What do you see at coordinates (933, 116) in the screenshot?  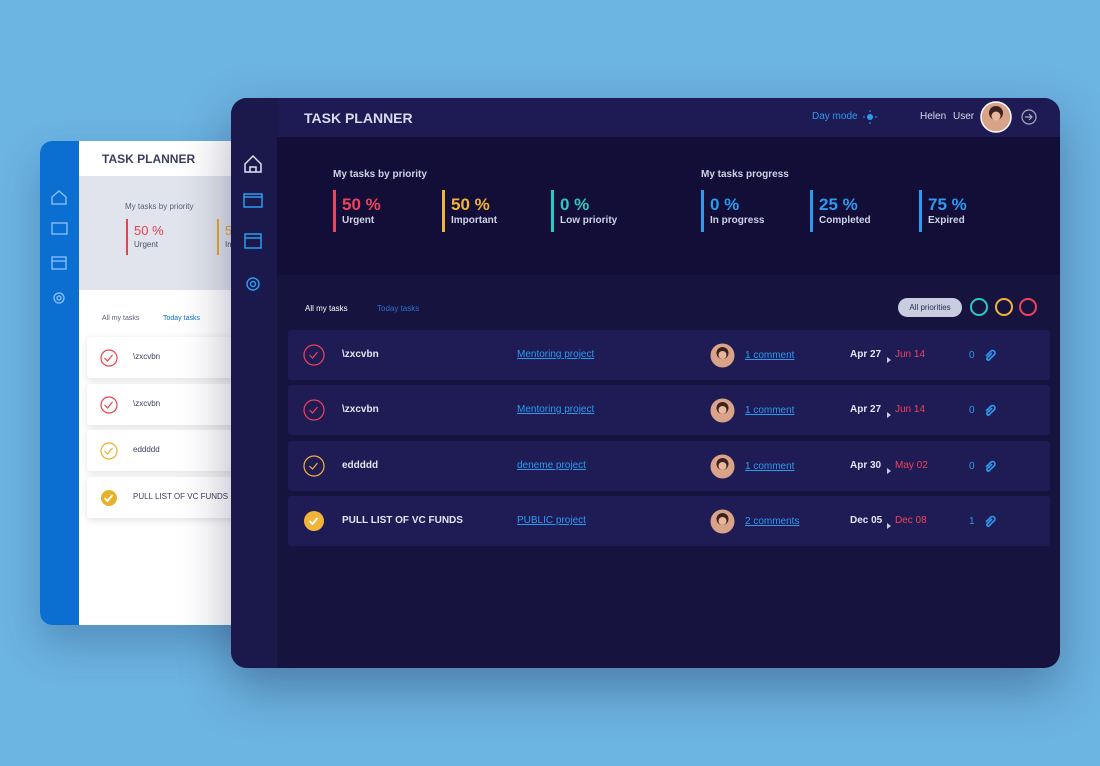 I see `user-first-name: Helen` at bounding box center [933, 116].